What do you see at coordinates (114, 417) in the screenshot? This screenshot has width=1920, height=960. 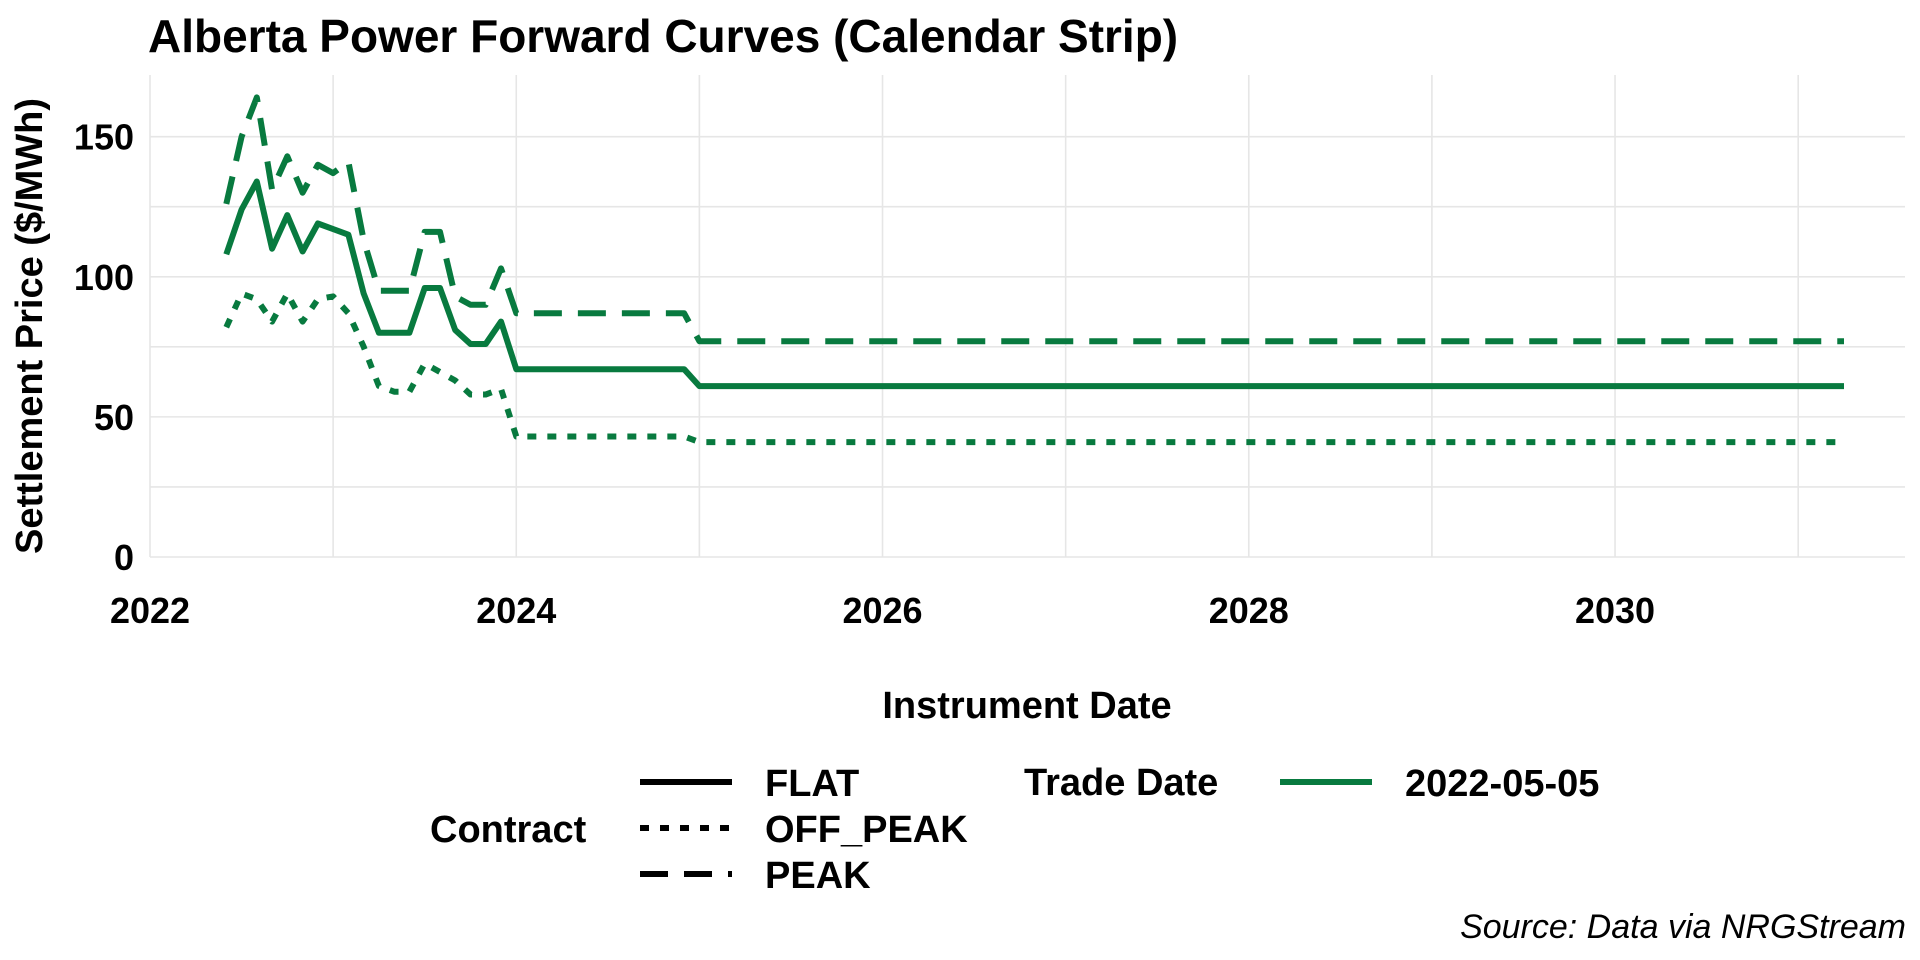 I see `y-tick-label: 50` at bounding box center [114, 417].